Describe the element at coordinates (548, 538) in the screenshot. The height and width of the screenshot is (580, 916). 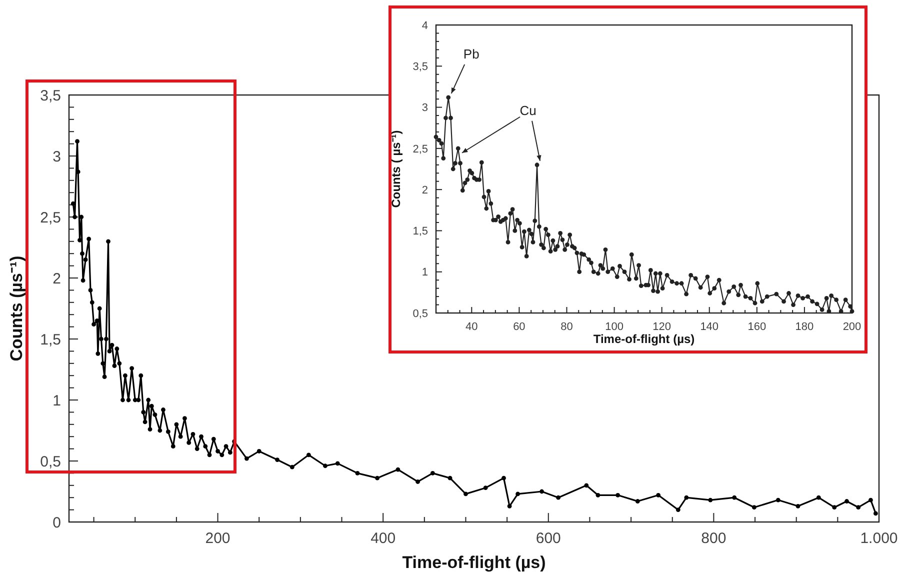
I see `x-tick-label: 600` at that location.